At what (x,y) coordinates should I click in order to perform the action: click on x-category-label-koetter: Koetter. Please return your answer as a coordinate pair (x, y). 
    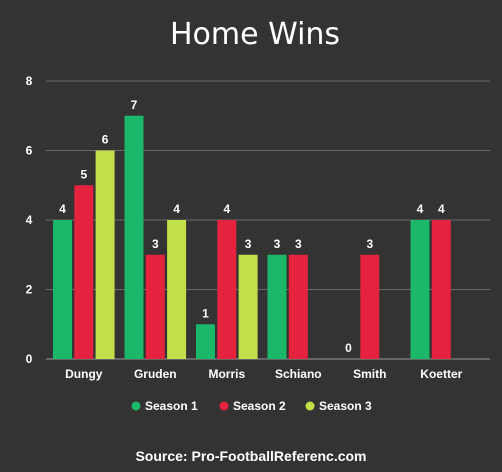
    Looking at the image, I should click on (441, 374).